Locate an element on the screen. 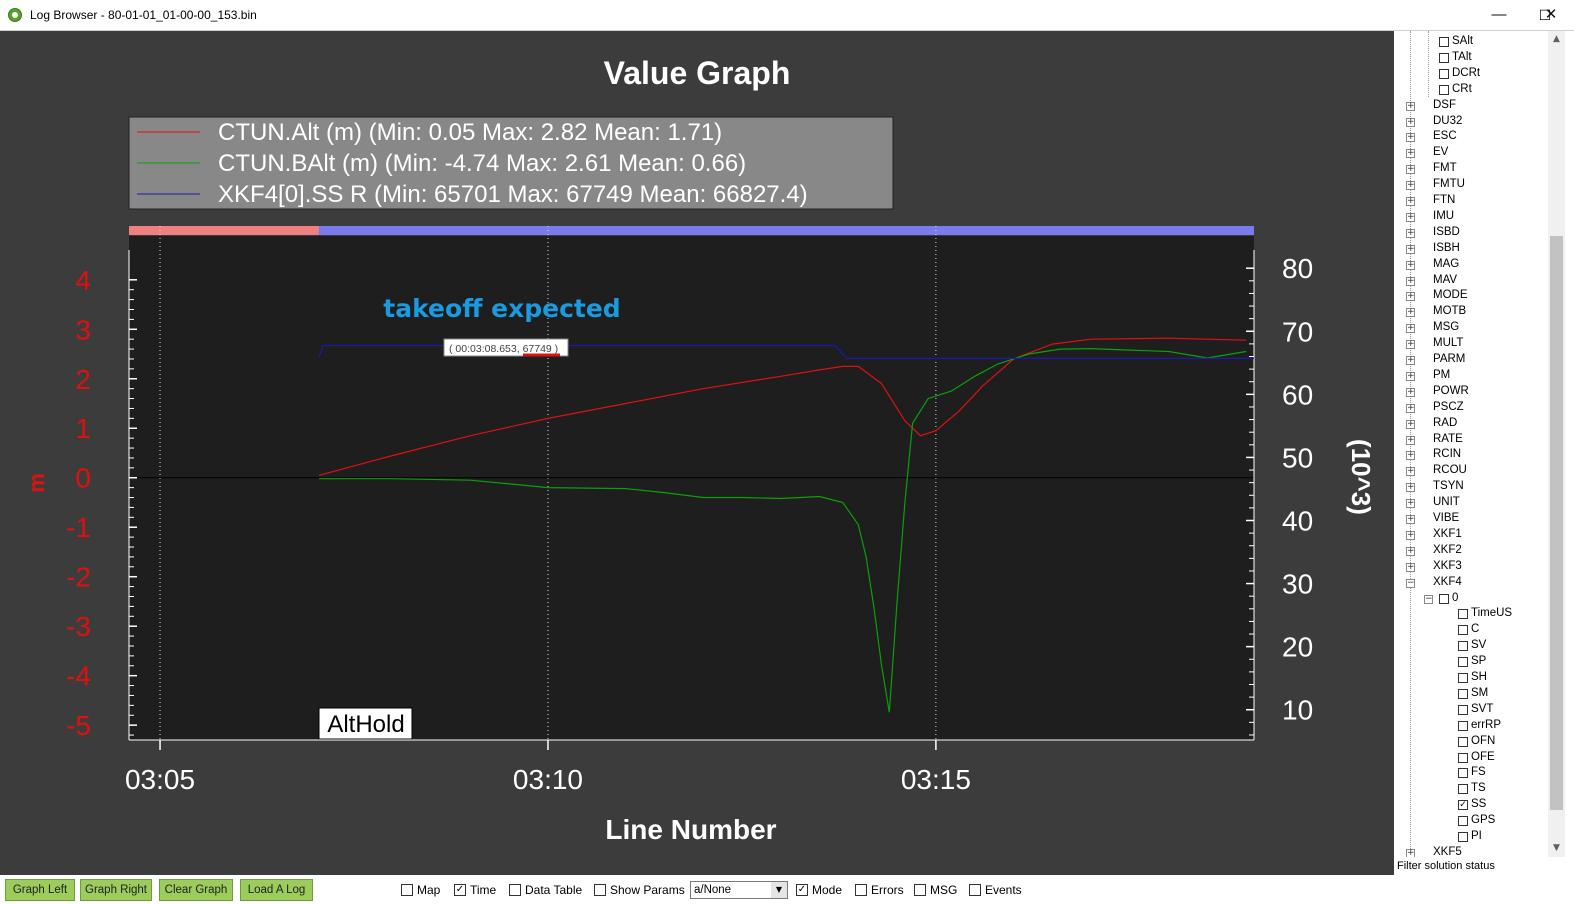 This screenshot has height=904, width=1574. tree-item: + RCOU is located at coordinates (1472, 471).